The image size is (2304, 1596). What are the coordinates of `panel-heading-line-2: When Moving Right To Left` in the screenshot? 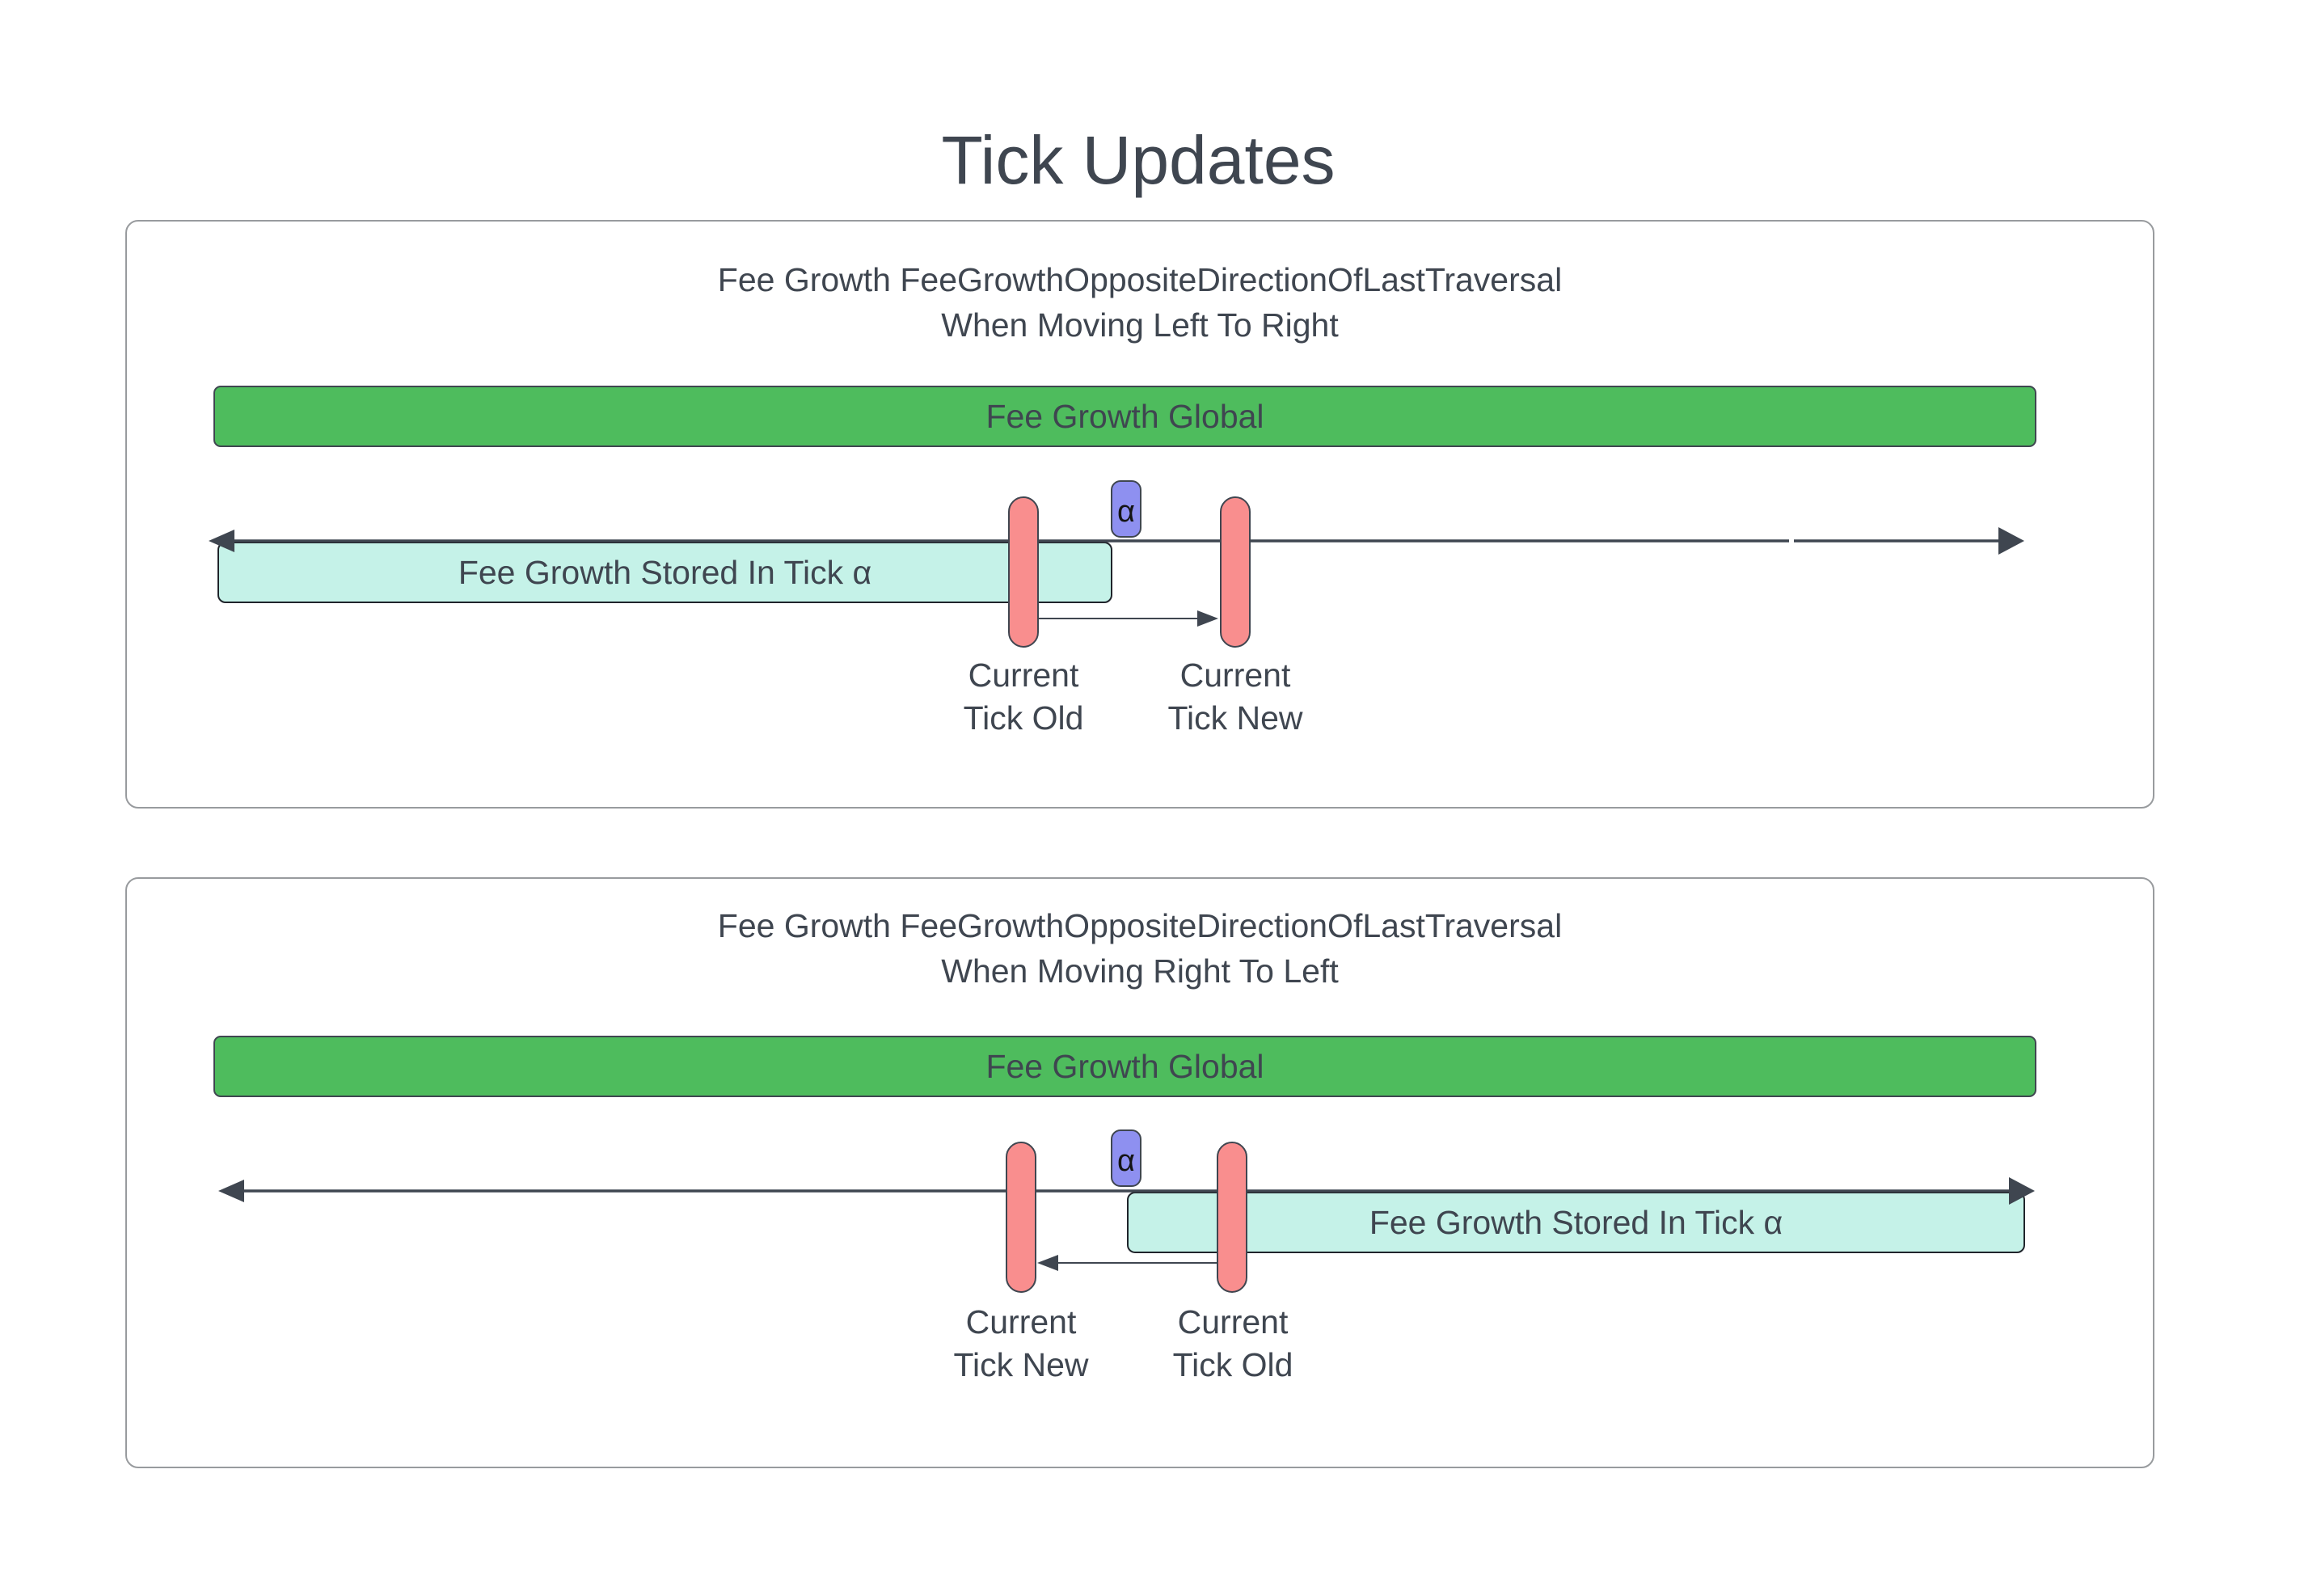 It's located at (1140, 971).